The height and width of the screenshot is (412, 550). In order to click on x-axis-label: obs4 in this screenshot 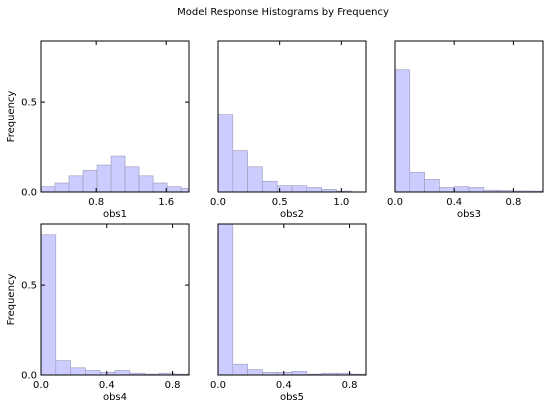, I will do `click(115, 397)`.